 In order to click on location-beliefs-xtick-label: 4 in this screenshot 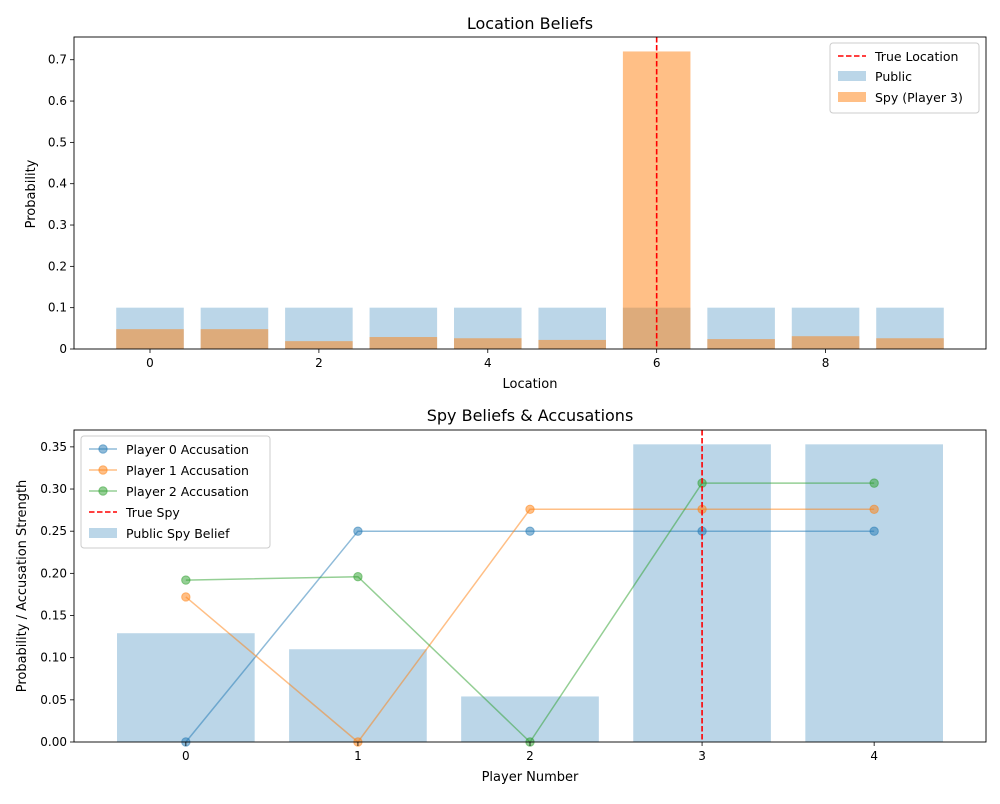, I will do `click(488, 363)`.